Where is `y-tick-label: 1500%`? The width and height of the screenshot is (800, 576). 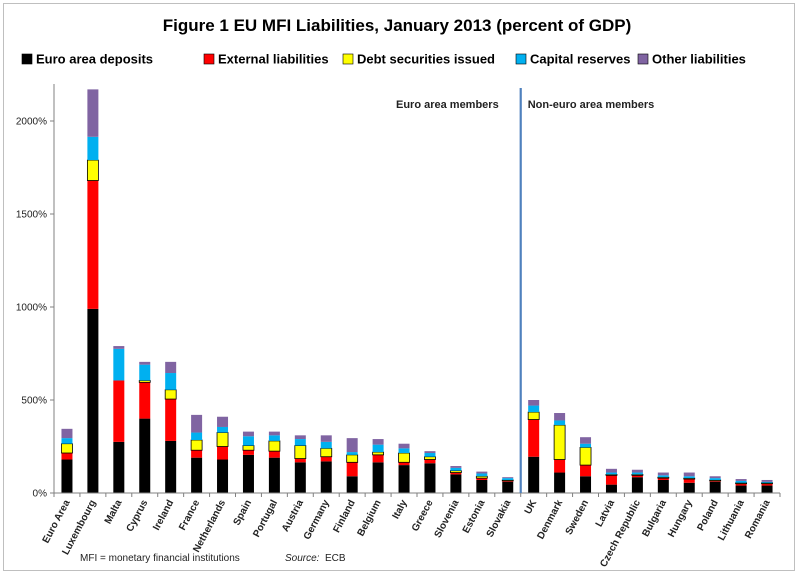 y-tick-label: 1500% is located at coordinates (31, 215).